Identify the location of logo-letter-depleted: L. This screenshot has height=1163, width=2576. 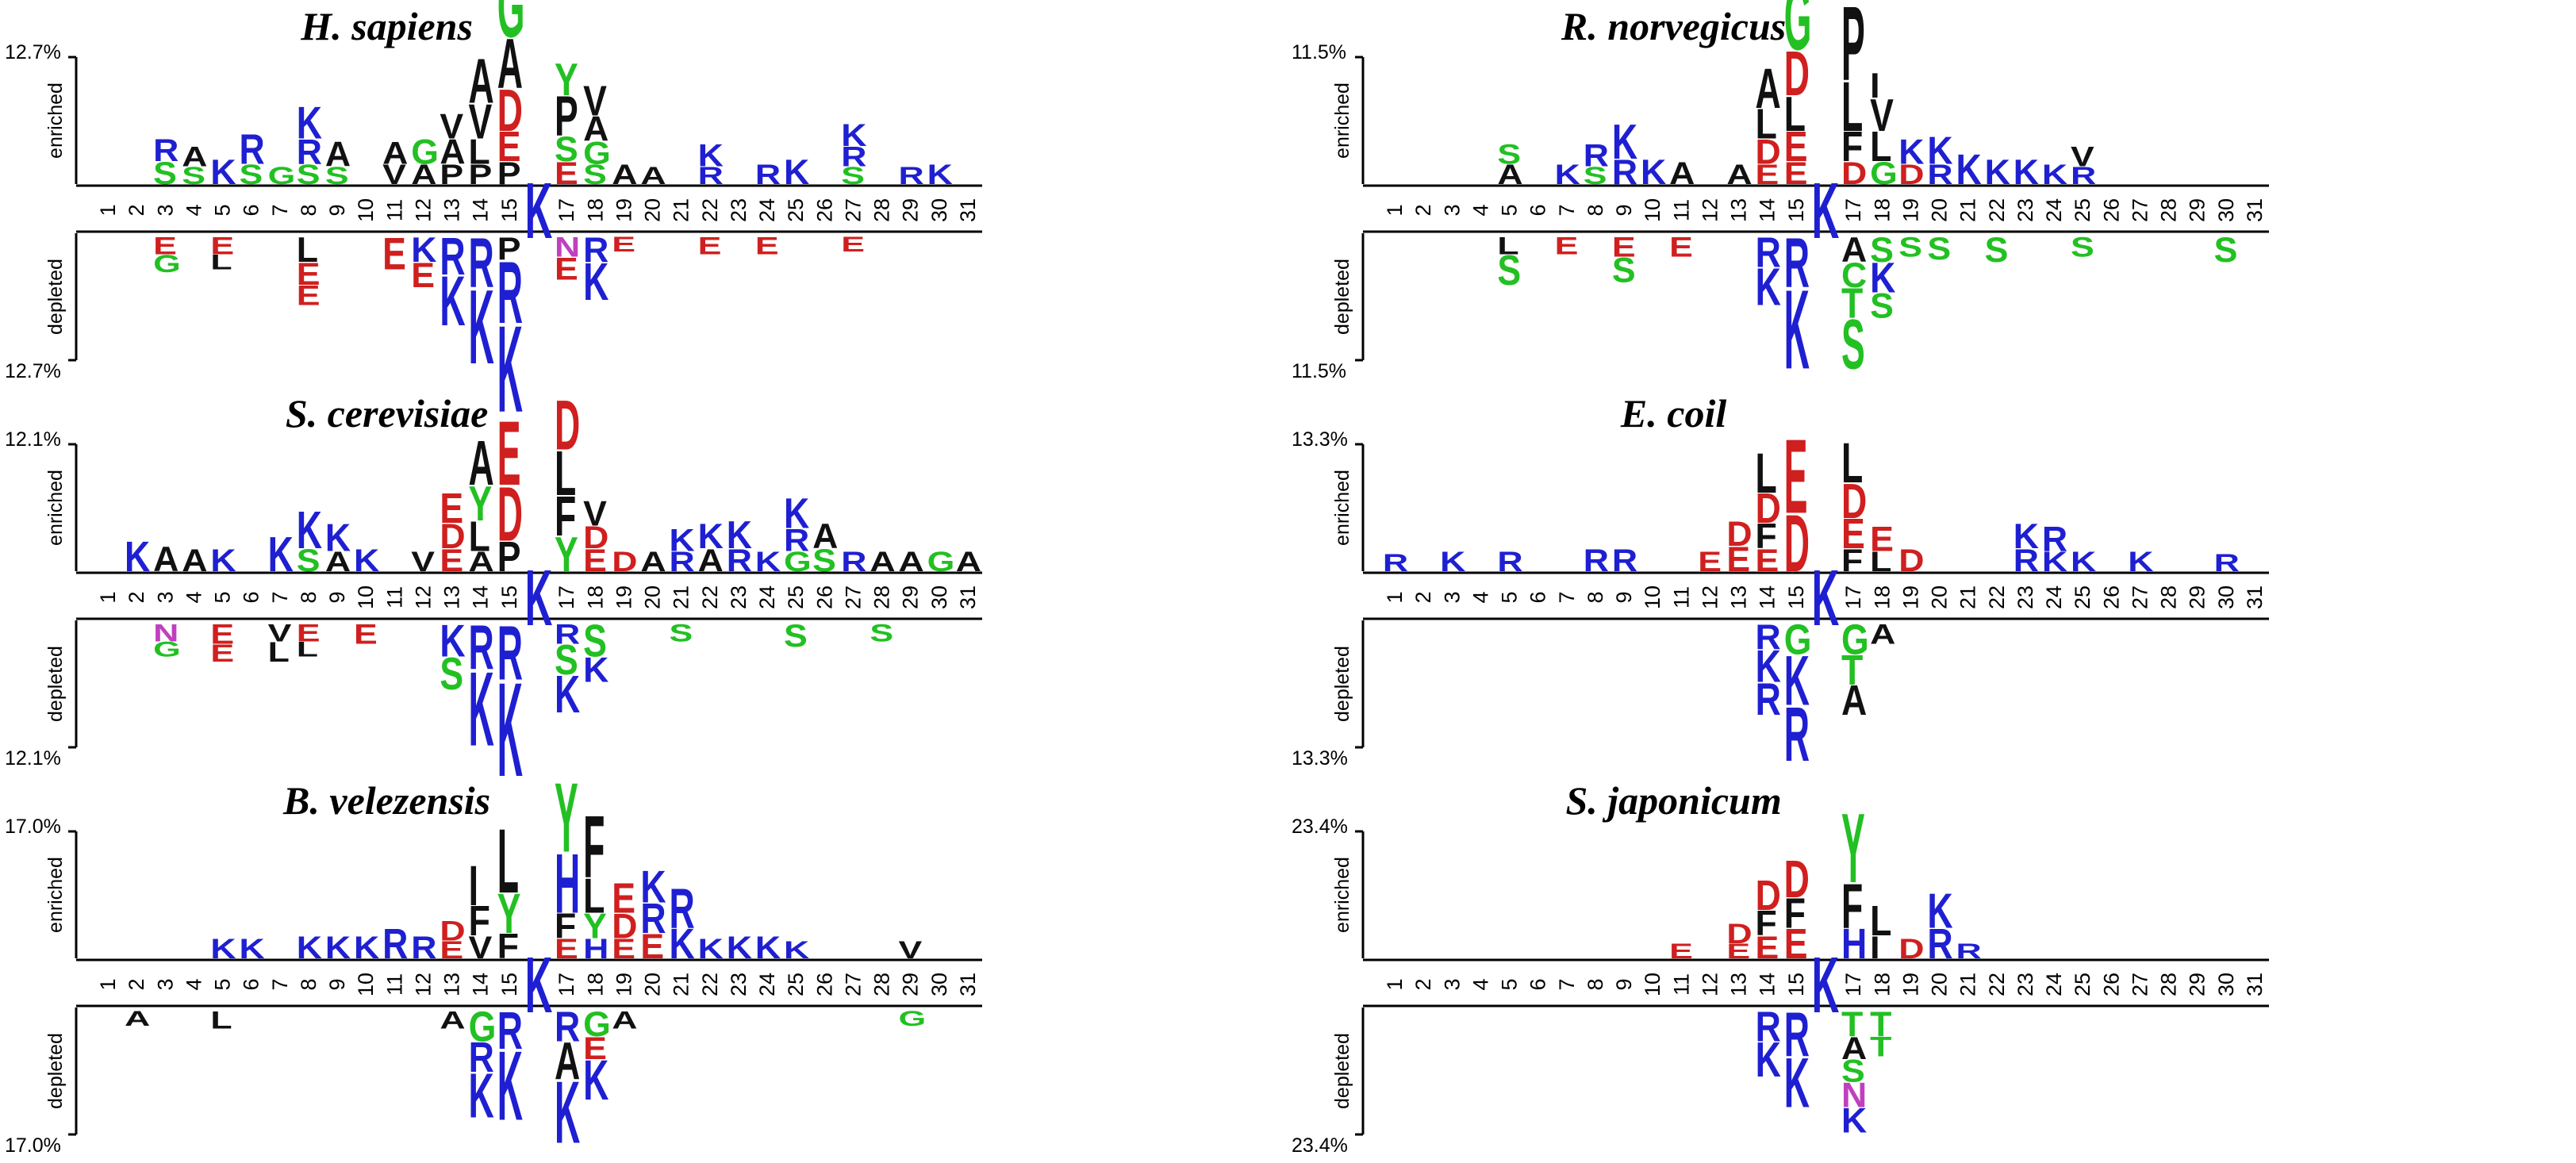
(279, 651).